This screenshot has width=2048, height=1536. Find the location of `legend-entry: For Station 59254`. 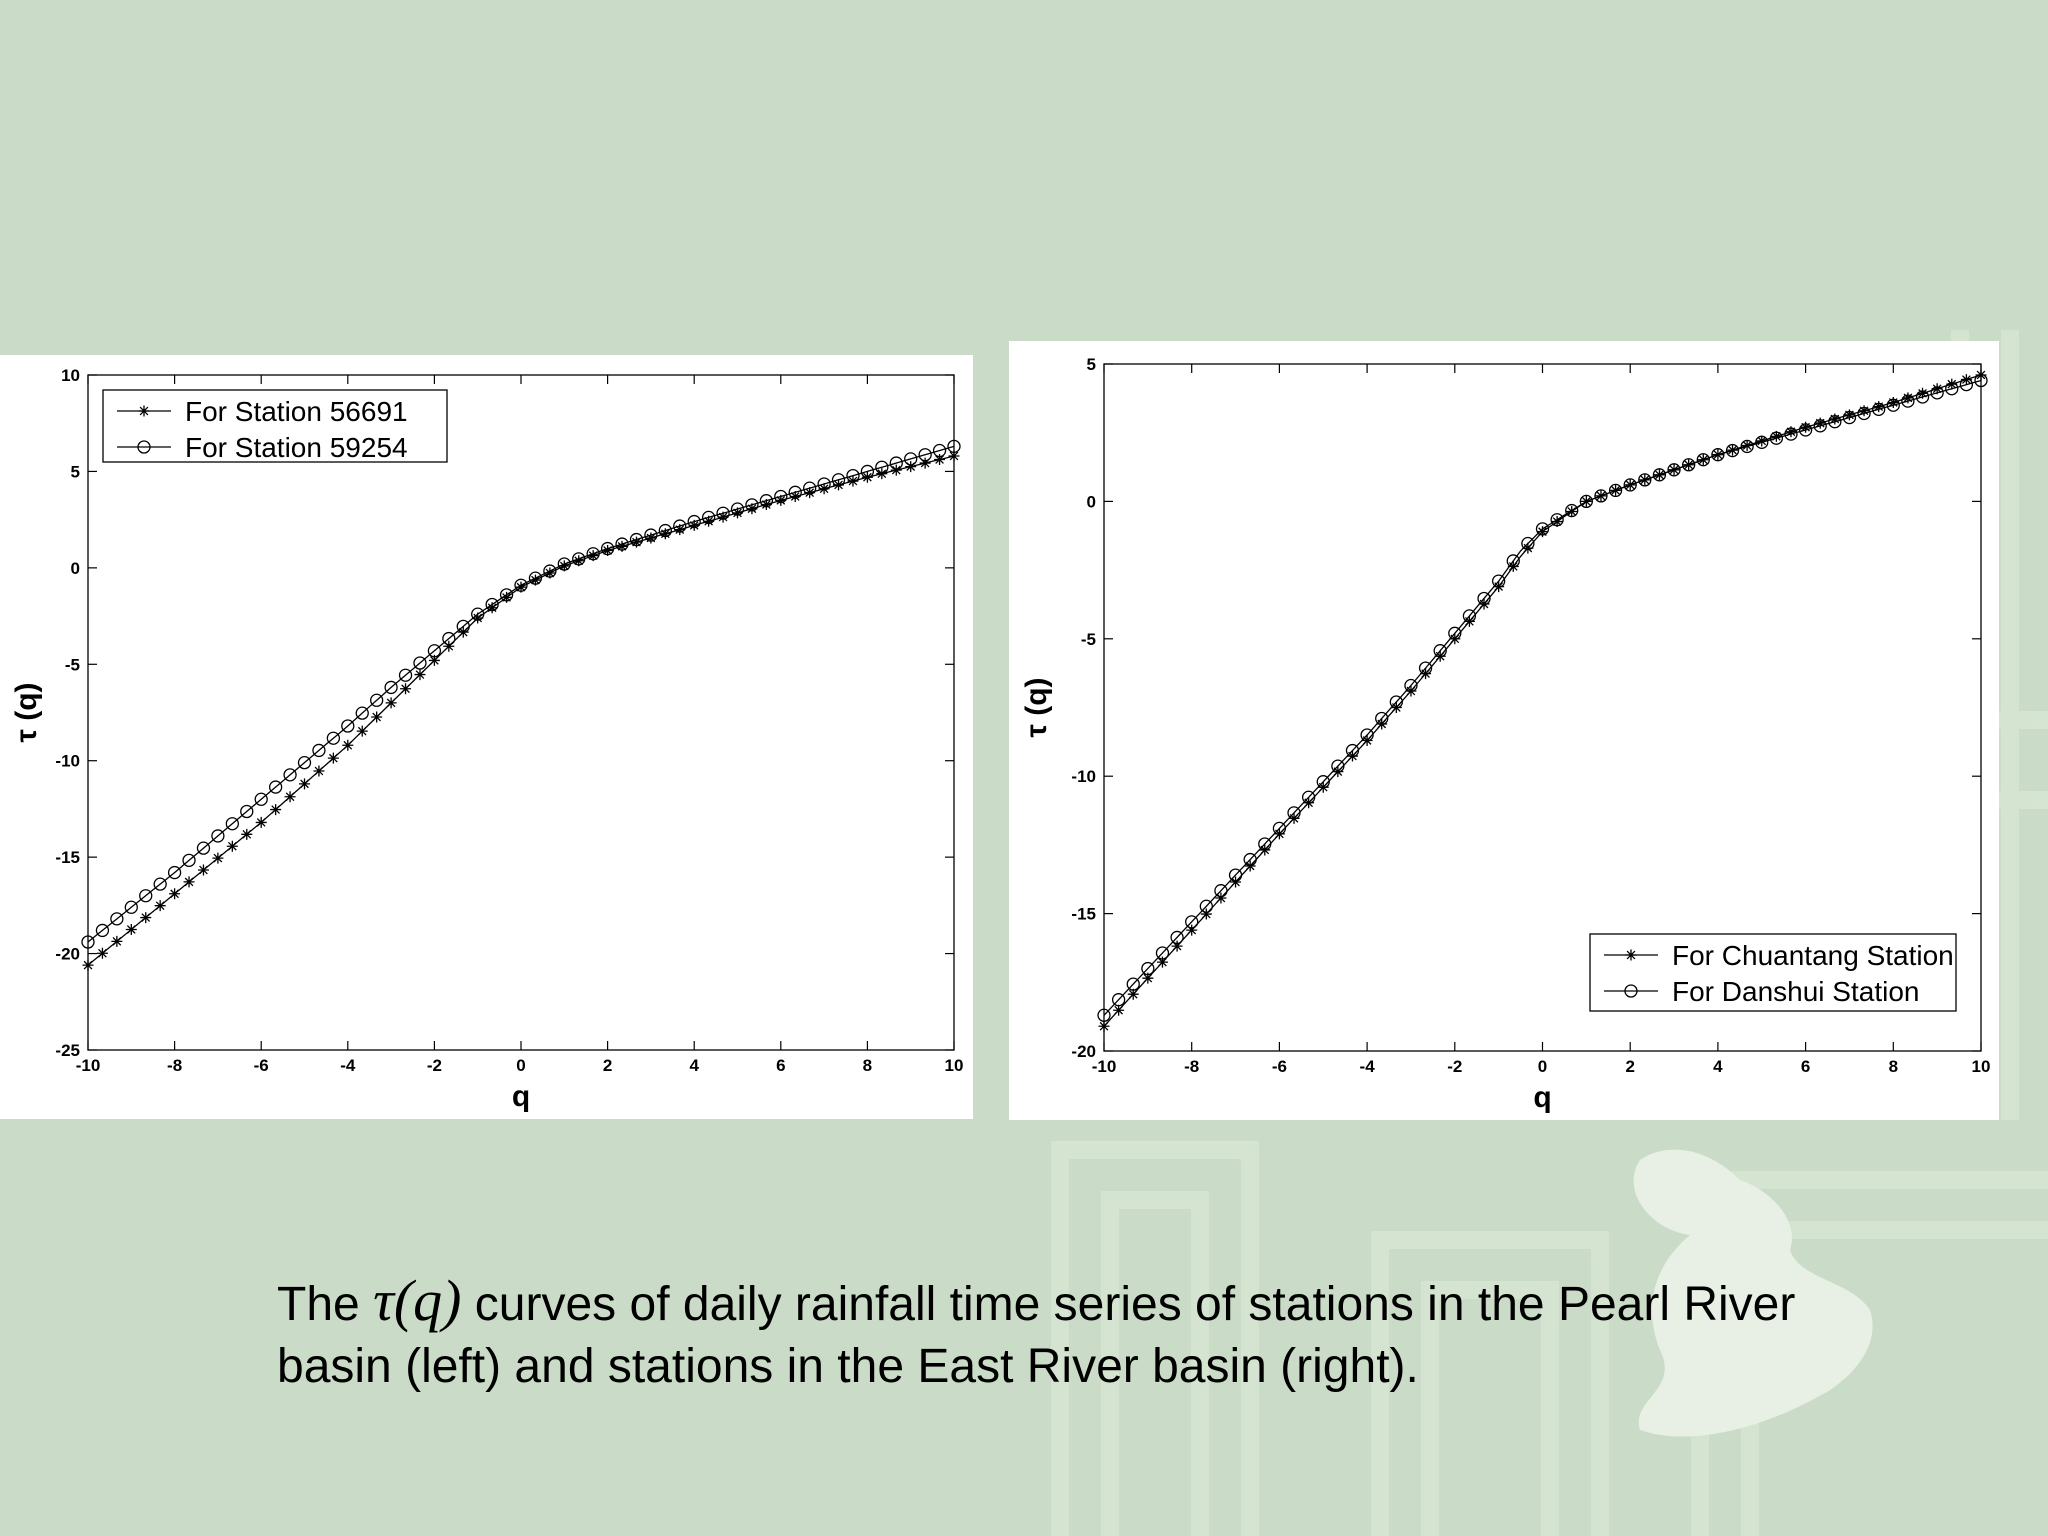

legend-entry: For Station 59254 is located at coordinates (296, 447).